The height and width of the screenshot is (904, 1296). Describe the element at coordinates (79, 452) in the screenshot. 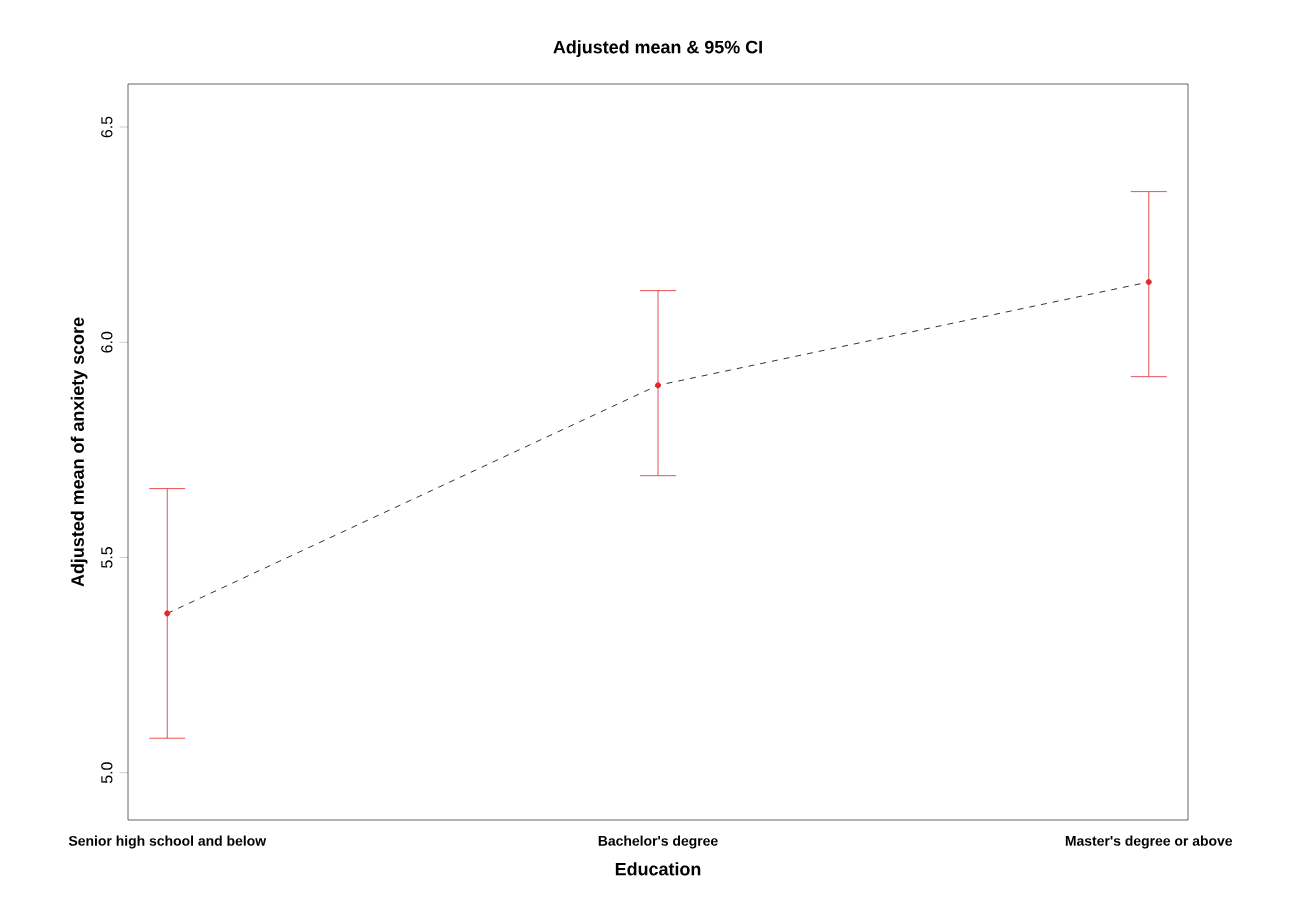

I see `y-axis-title: Adjusted mean of anxiety score` at that location.